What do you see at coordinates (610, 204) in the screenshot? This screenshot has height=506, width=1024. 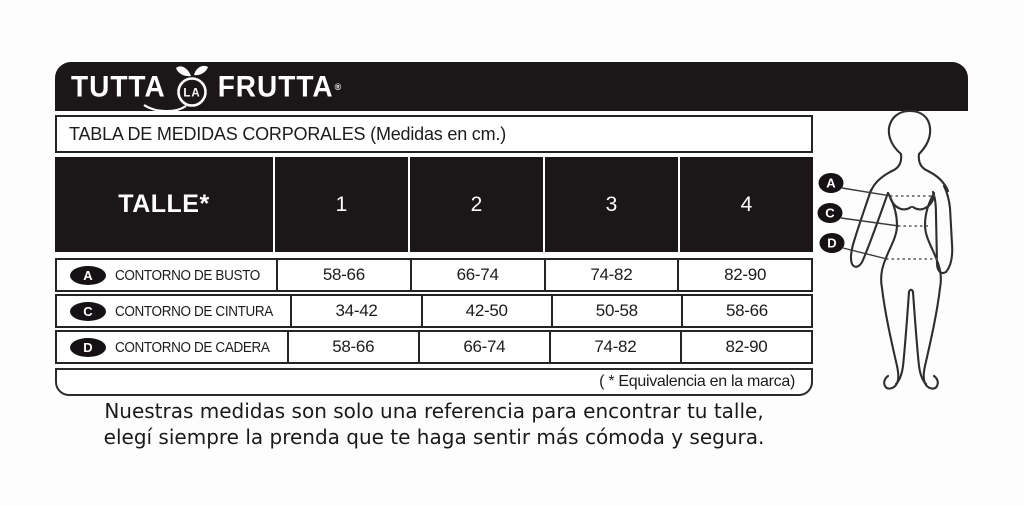 I see `header-size-3: 3` at bounding box center [610, 204].